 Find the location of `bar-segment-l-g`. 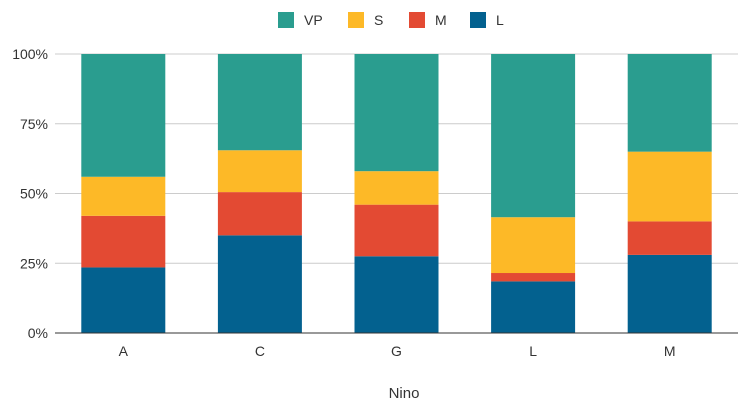

bar-segment-l-g is located at coordinates (396, 294).